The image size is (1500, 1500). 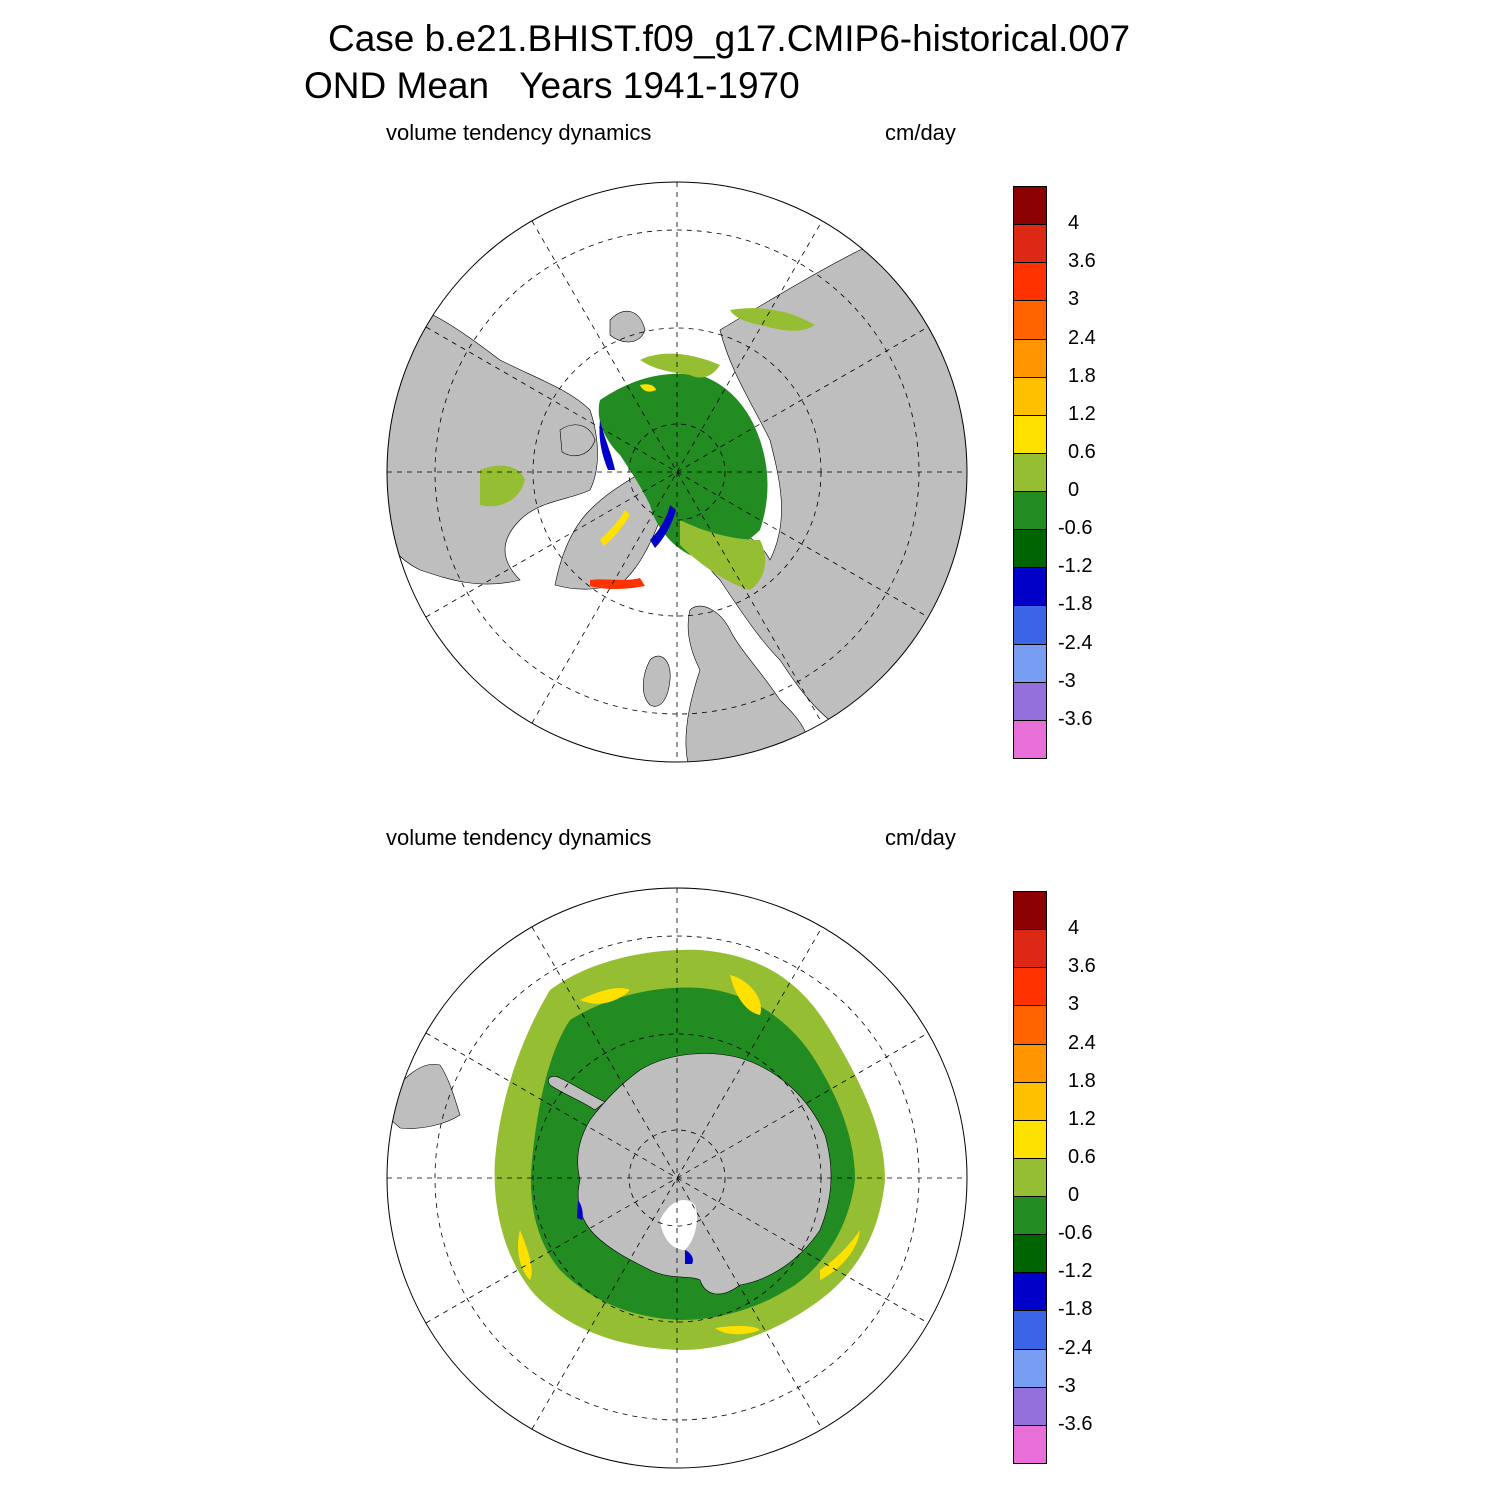 I want to click on north-graticule, so click(x=677, y=472).